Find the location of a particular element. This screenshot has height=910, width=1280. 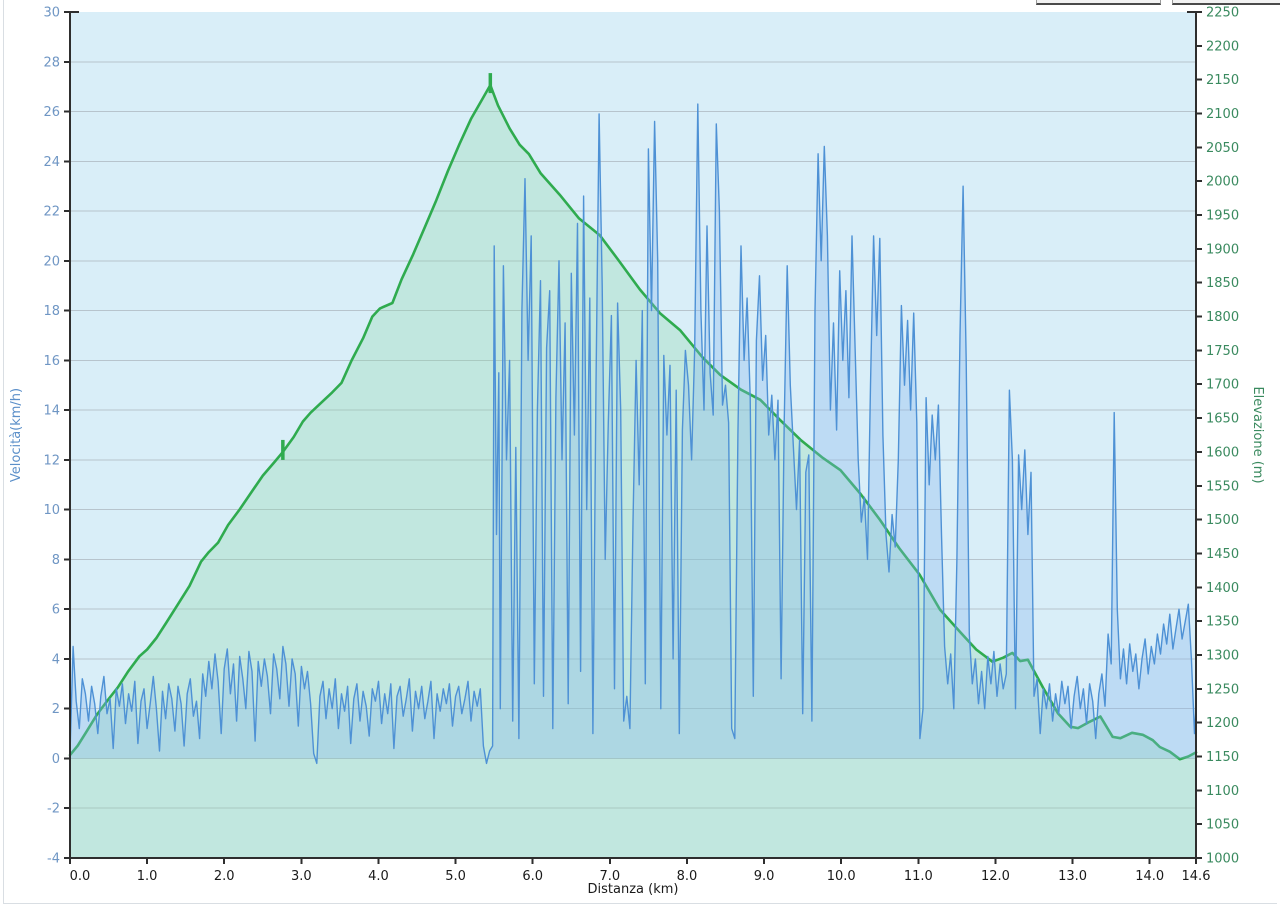

left-tick-label: 8 is located at coordinates (56, 560).